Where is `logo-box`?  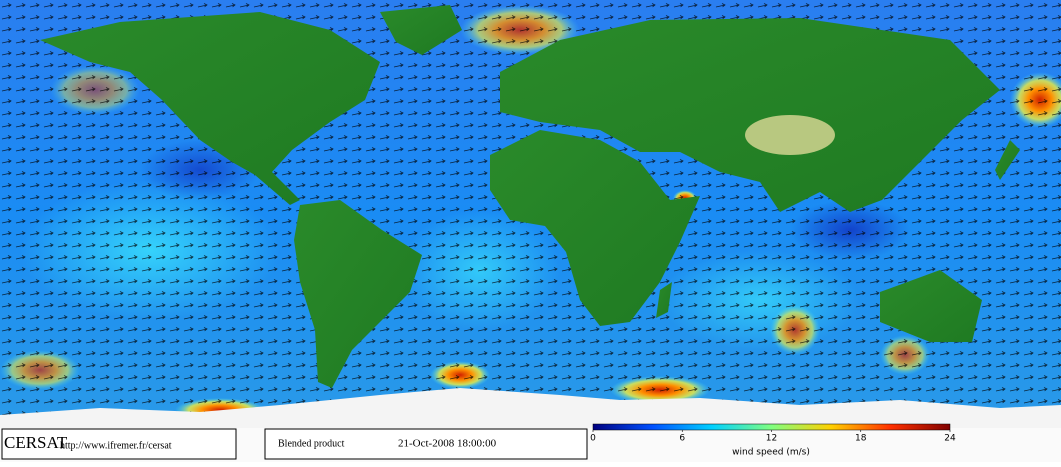 logo-box is located at coordinates (119, 444).